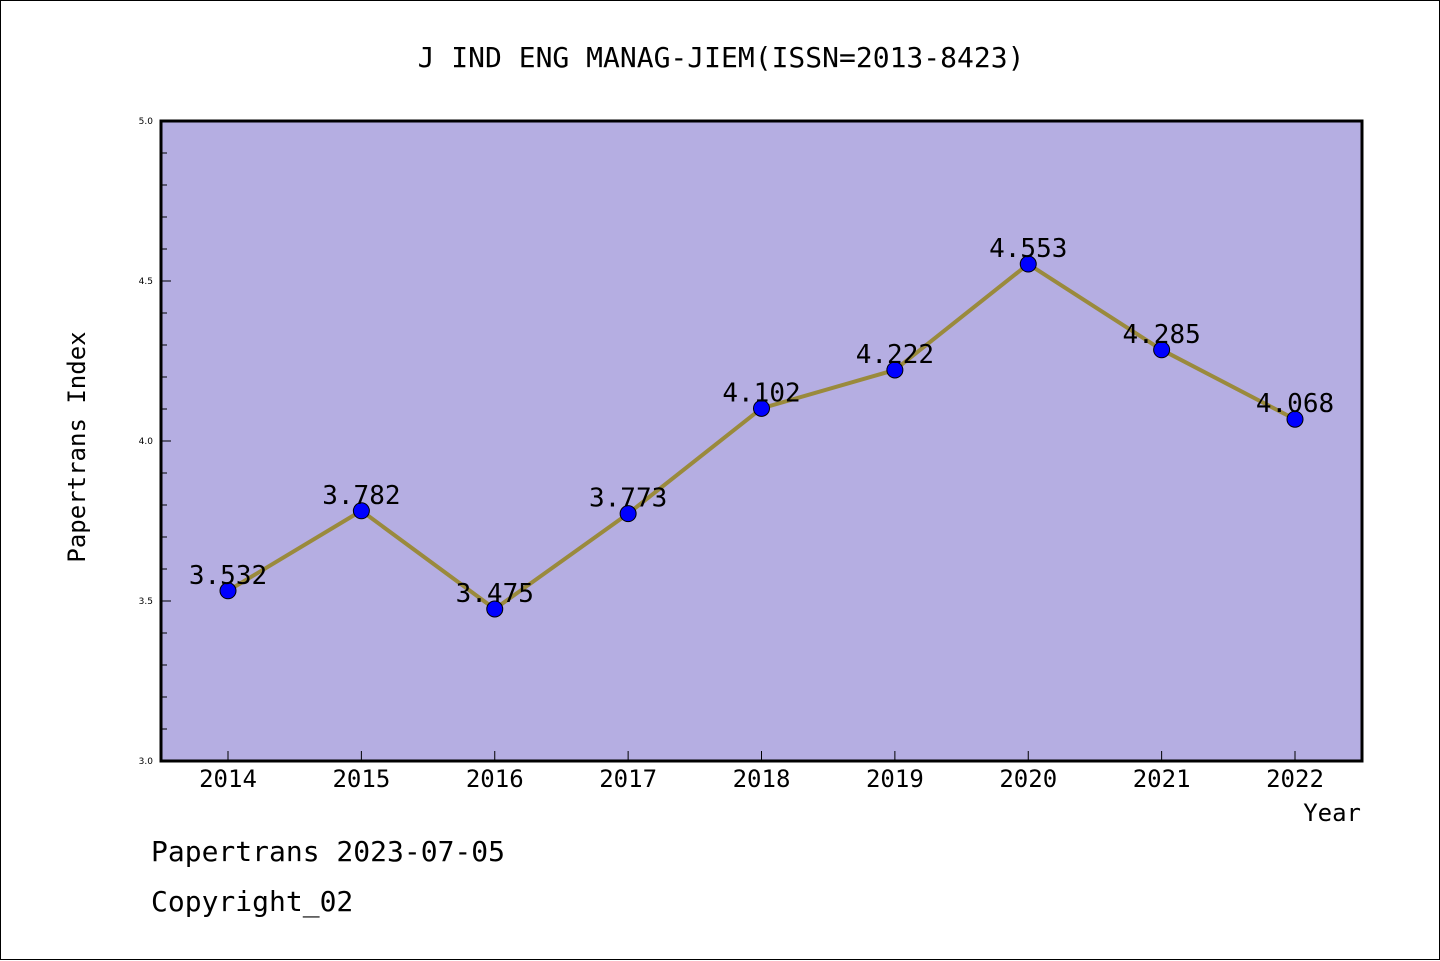  I want to click on y-tick-label: 4.5, so click(146, 282).